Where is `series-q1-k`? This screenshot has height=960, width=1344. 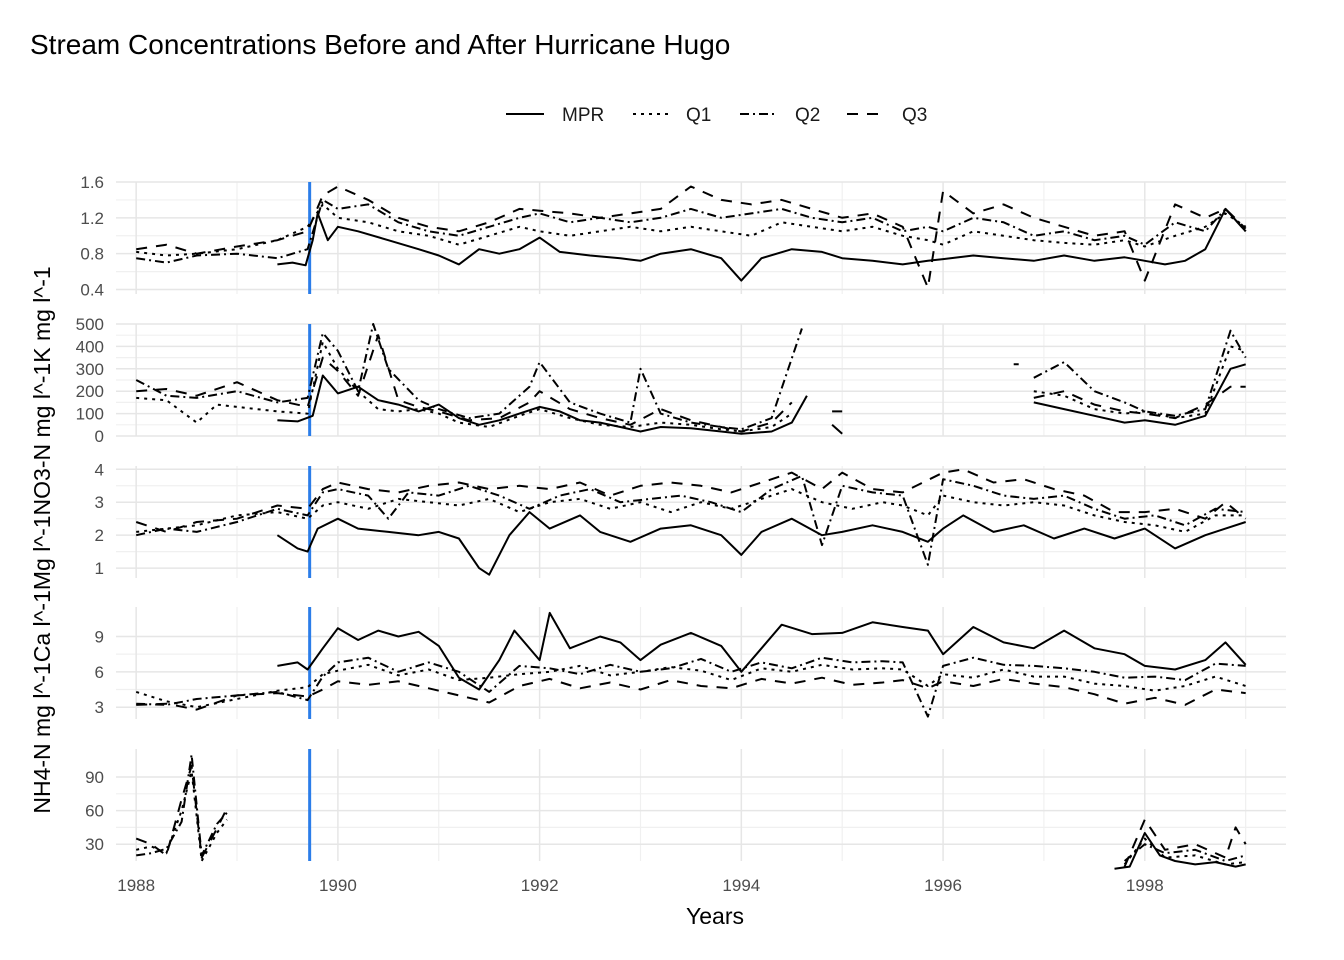
series-q1-k is located at coordinates (691, 230).